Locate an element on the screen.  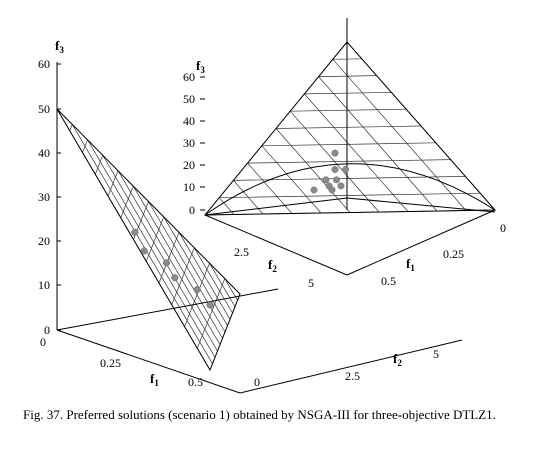
left-f3-axis-label: f3 is located at coordinates (59, 46).